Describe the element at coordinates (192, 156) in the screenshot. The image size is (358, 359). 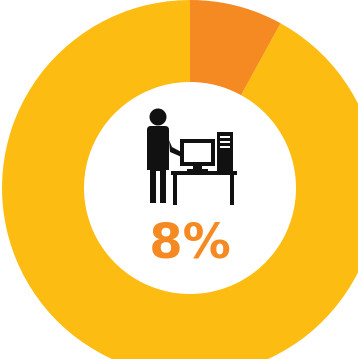
I see `person-at-computer-desk-icon` at that location.